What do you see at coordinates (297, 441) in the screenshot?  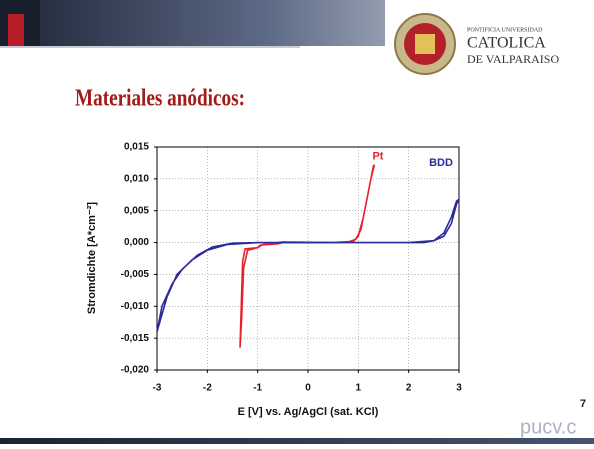 I see `bottom-band` at bounding box center [297, 441].